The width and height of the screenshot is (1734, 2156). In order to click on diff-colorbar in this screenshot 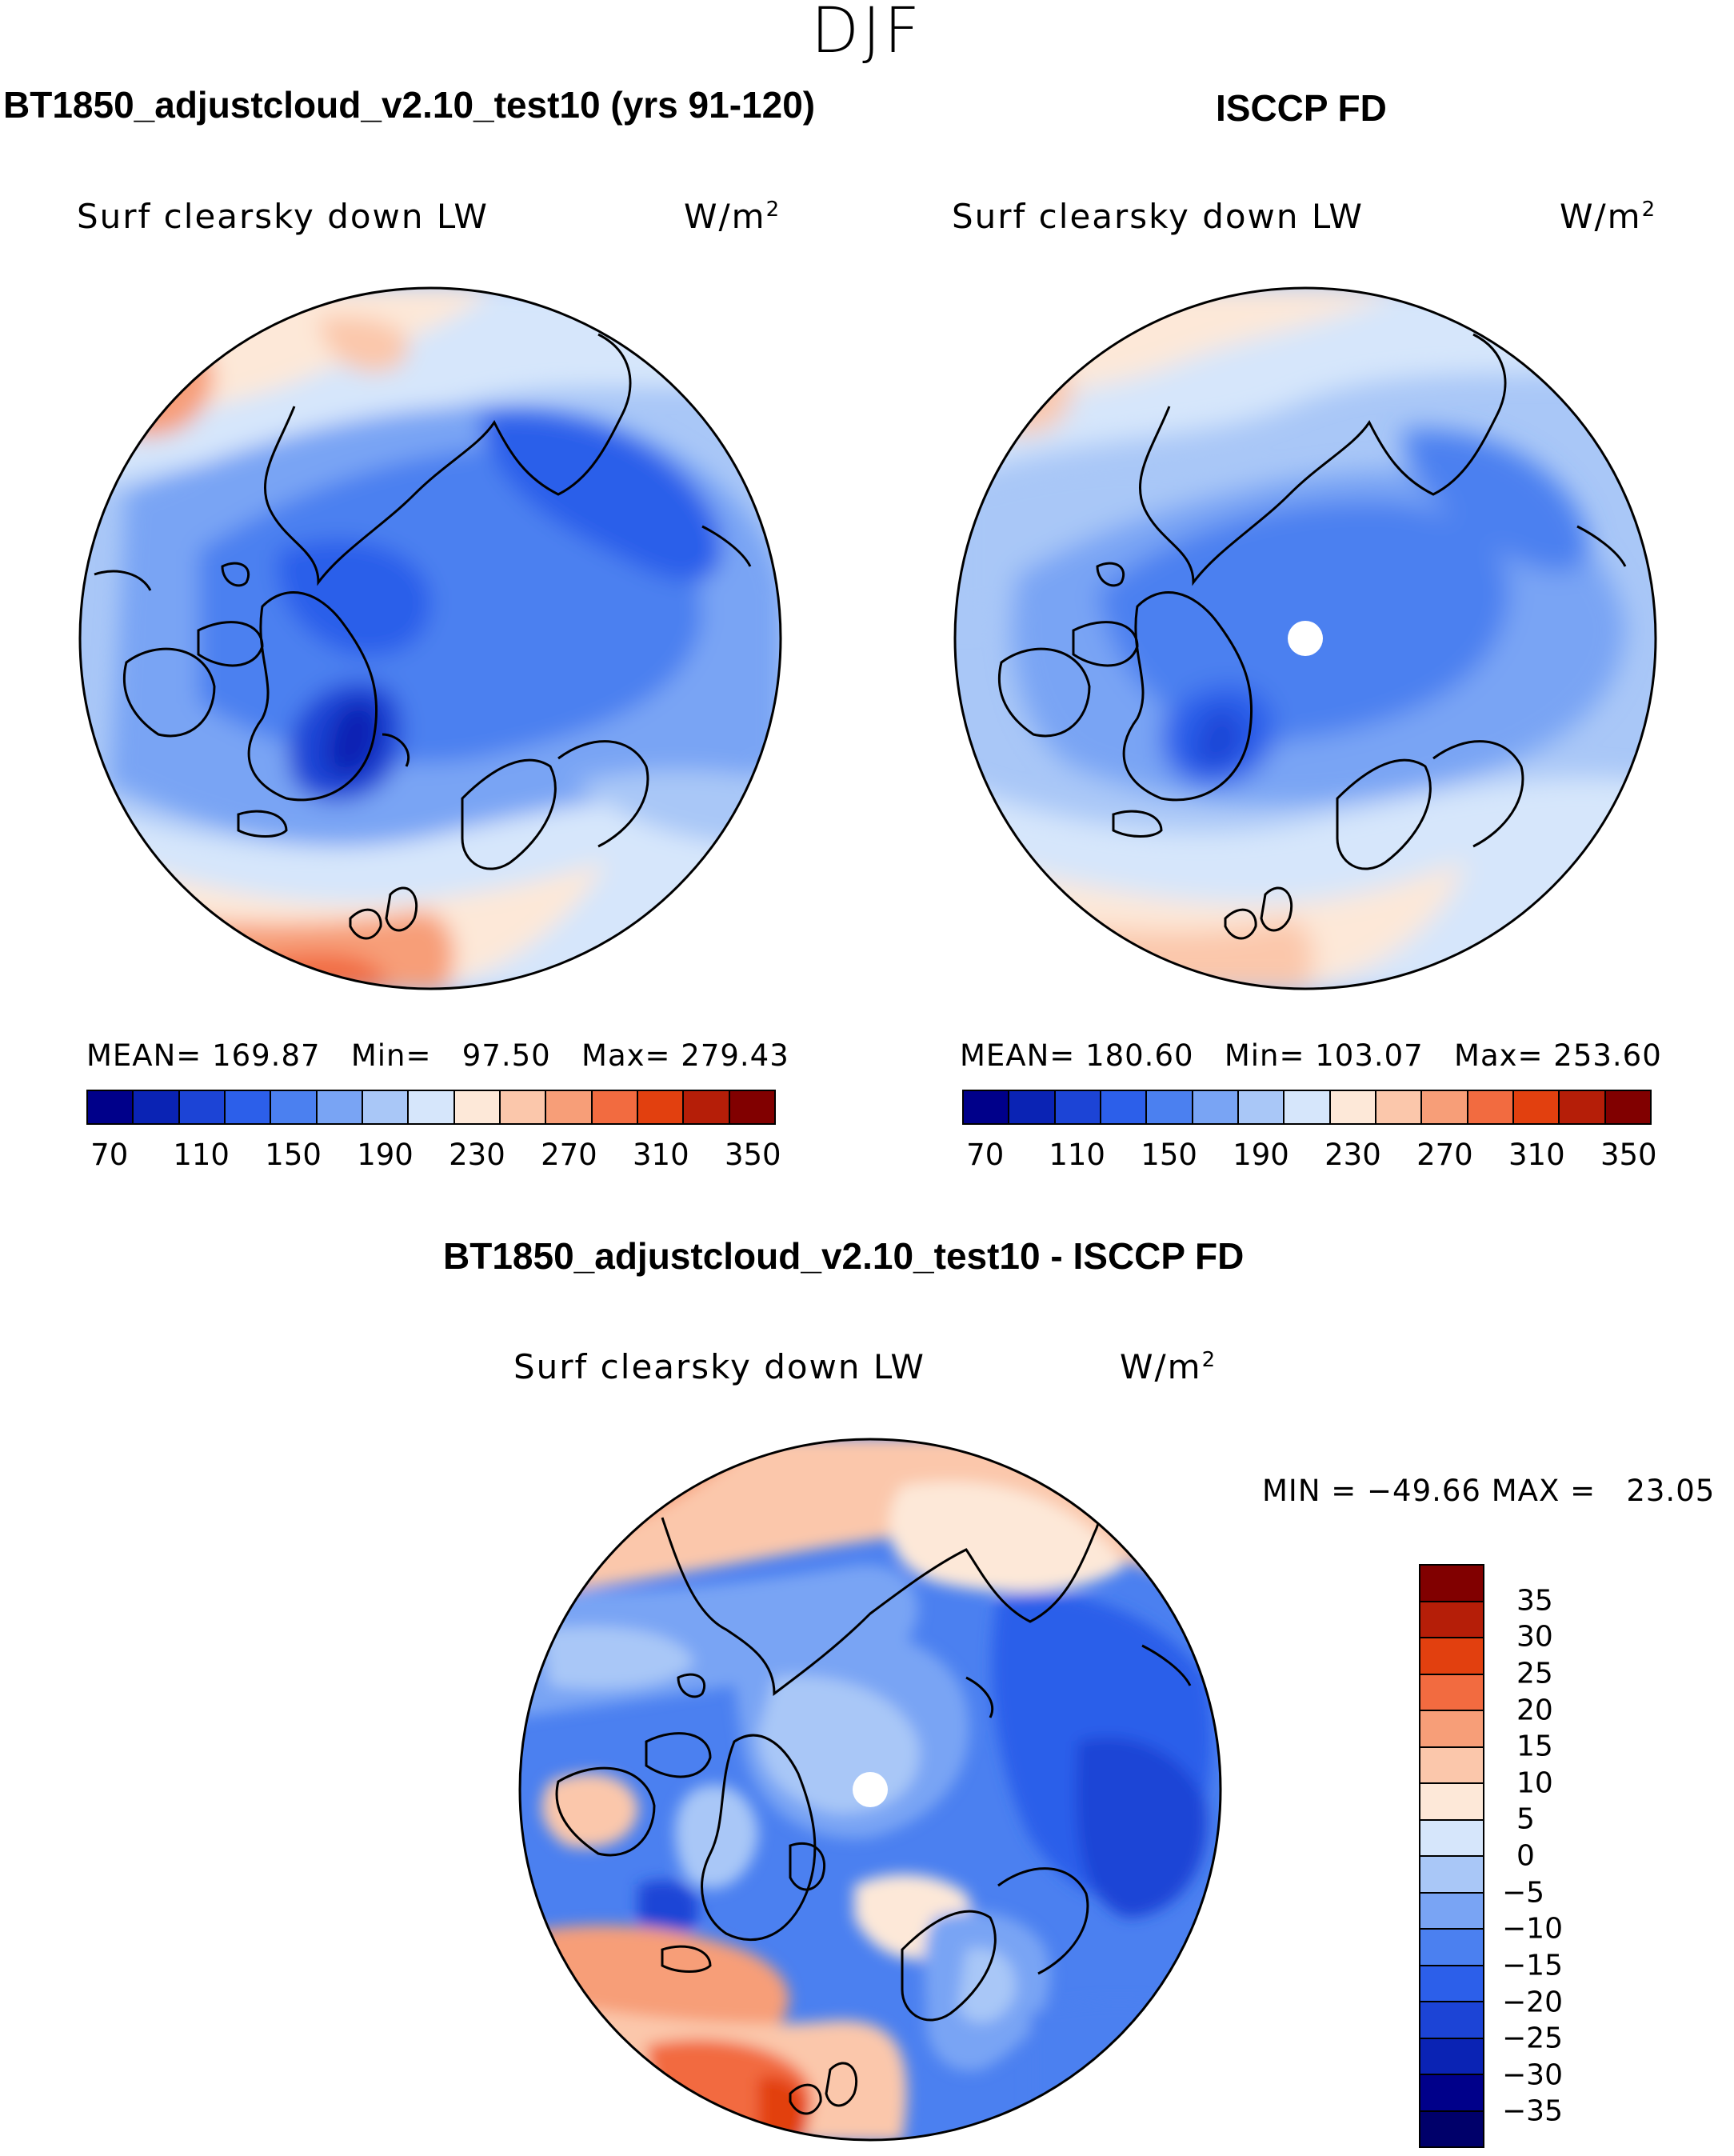, I will do `click(1451, 1856)`.